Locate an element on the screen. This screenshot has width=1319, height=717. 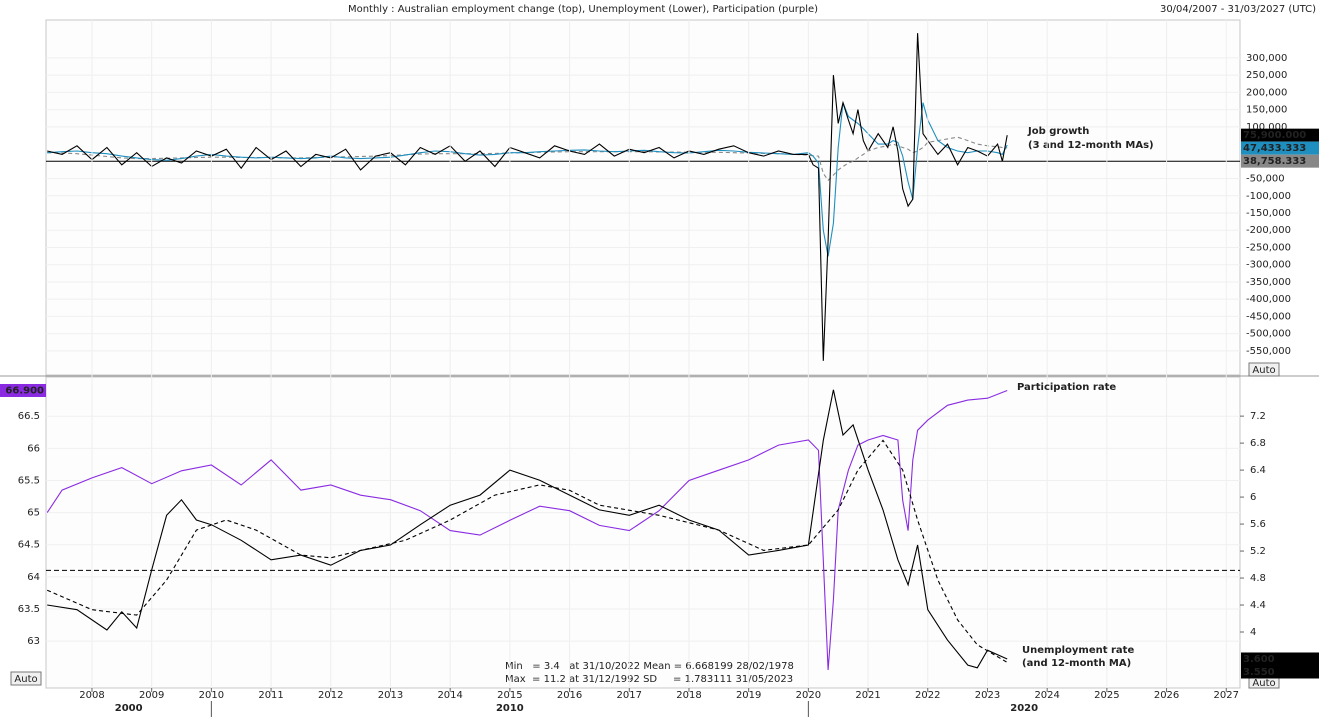
date-range: 30/04/2007 - 31/03/2027 (UTC) is located at coordinates (1238, 9).